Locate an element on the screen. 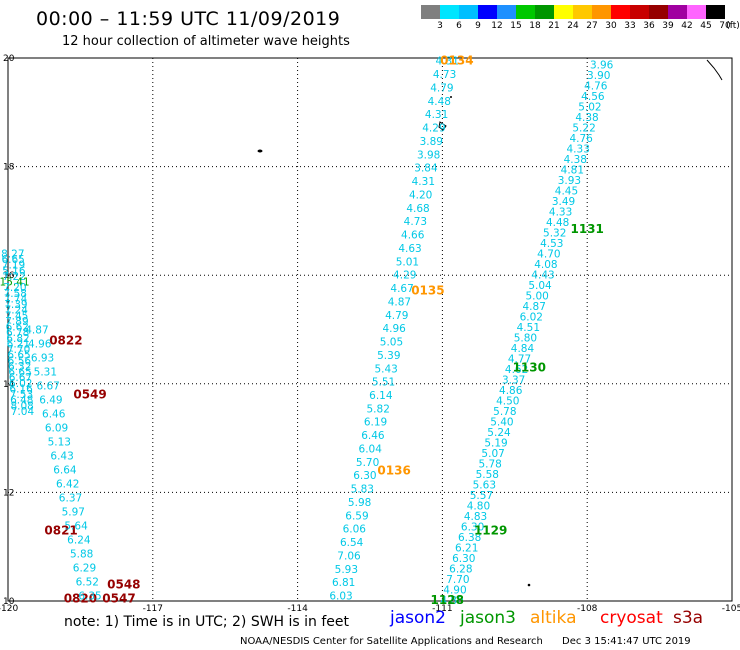  pass-time-label: 1128 is located at coordinates (447, 600).